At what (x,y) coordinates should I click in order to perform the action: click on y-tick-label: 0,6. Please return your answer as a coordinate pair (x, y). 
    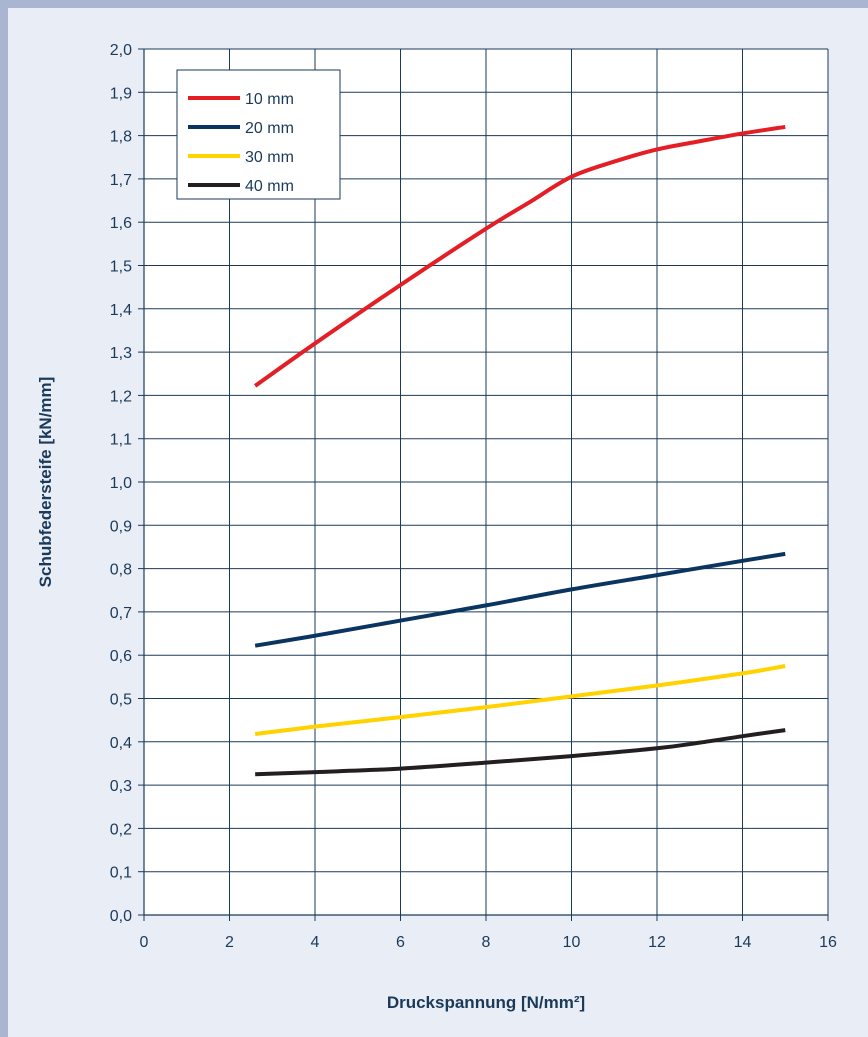
    Looking at the image, I should click on (121, 656).